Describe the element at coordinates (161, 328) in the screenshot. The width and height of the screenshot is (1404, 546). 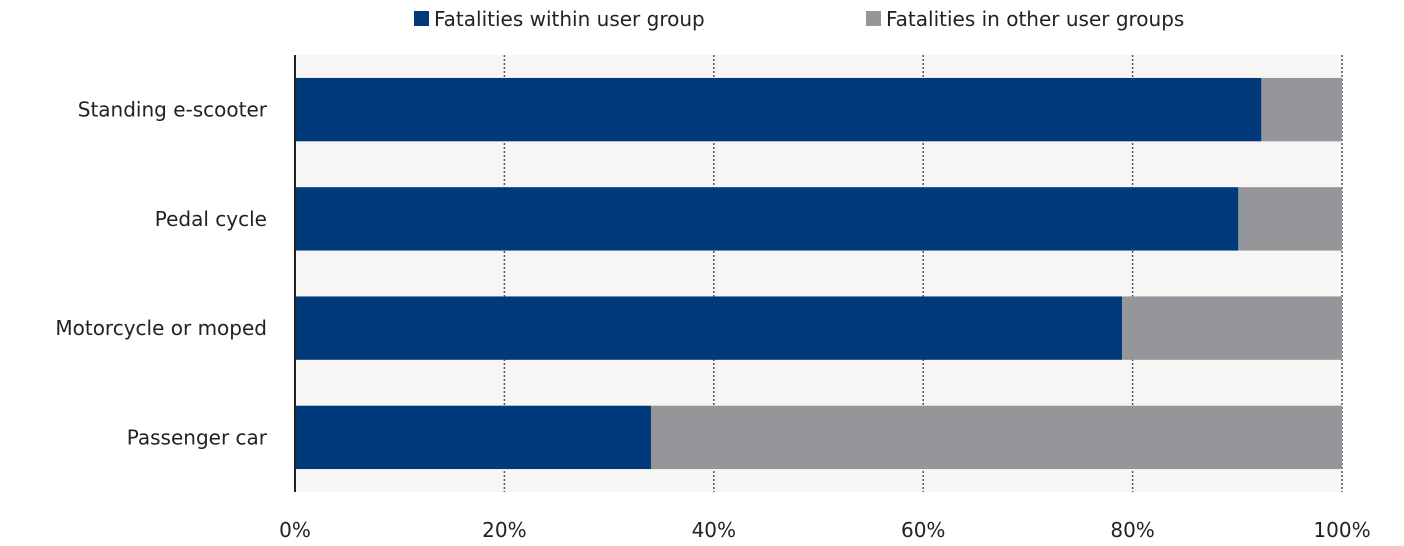
I see `category-label: Motorcycle or moped` at that location.